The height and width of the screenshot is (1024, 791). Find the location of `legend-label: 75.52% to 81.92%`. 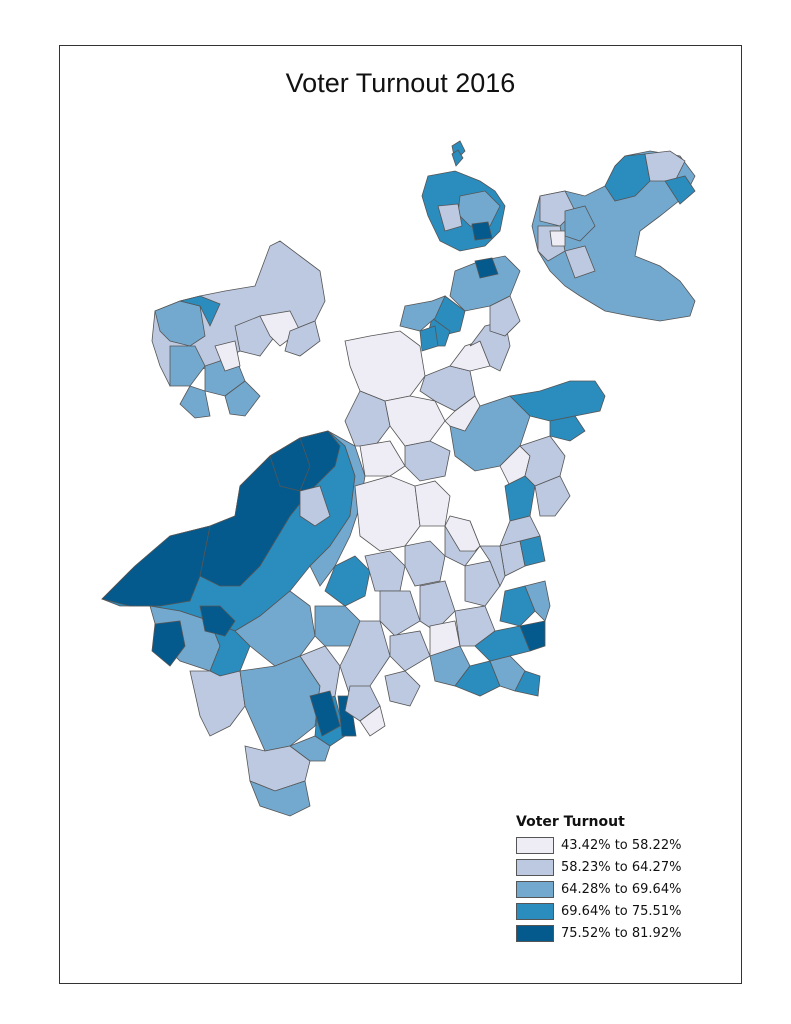

legend-label: 75.52% to 81.92% is located at coordinates (621, 933).